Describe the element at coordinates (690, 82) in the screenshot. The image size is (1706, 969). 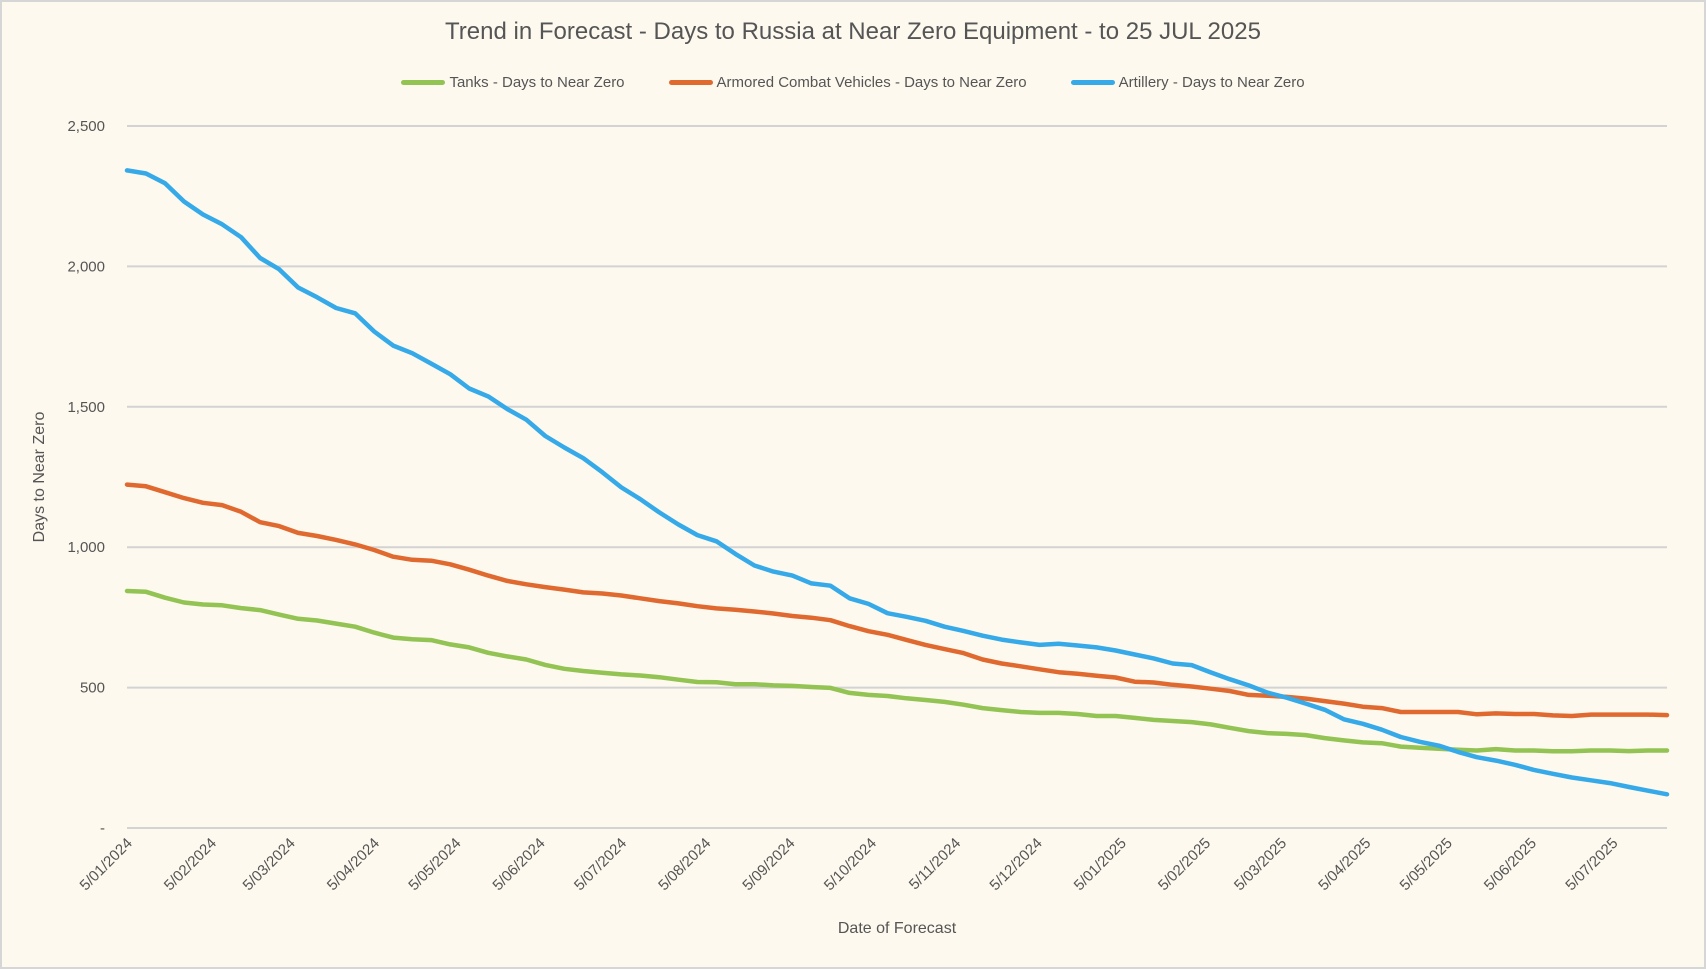
I see `legend-swatch-acv` at that location.